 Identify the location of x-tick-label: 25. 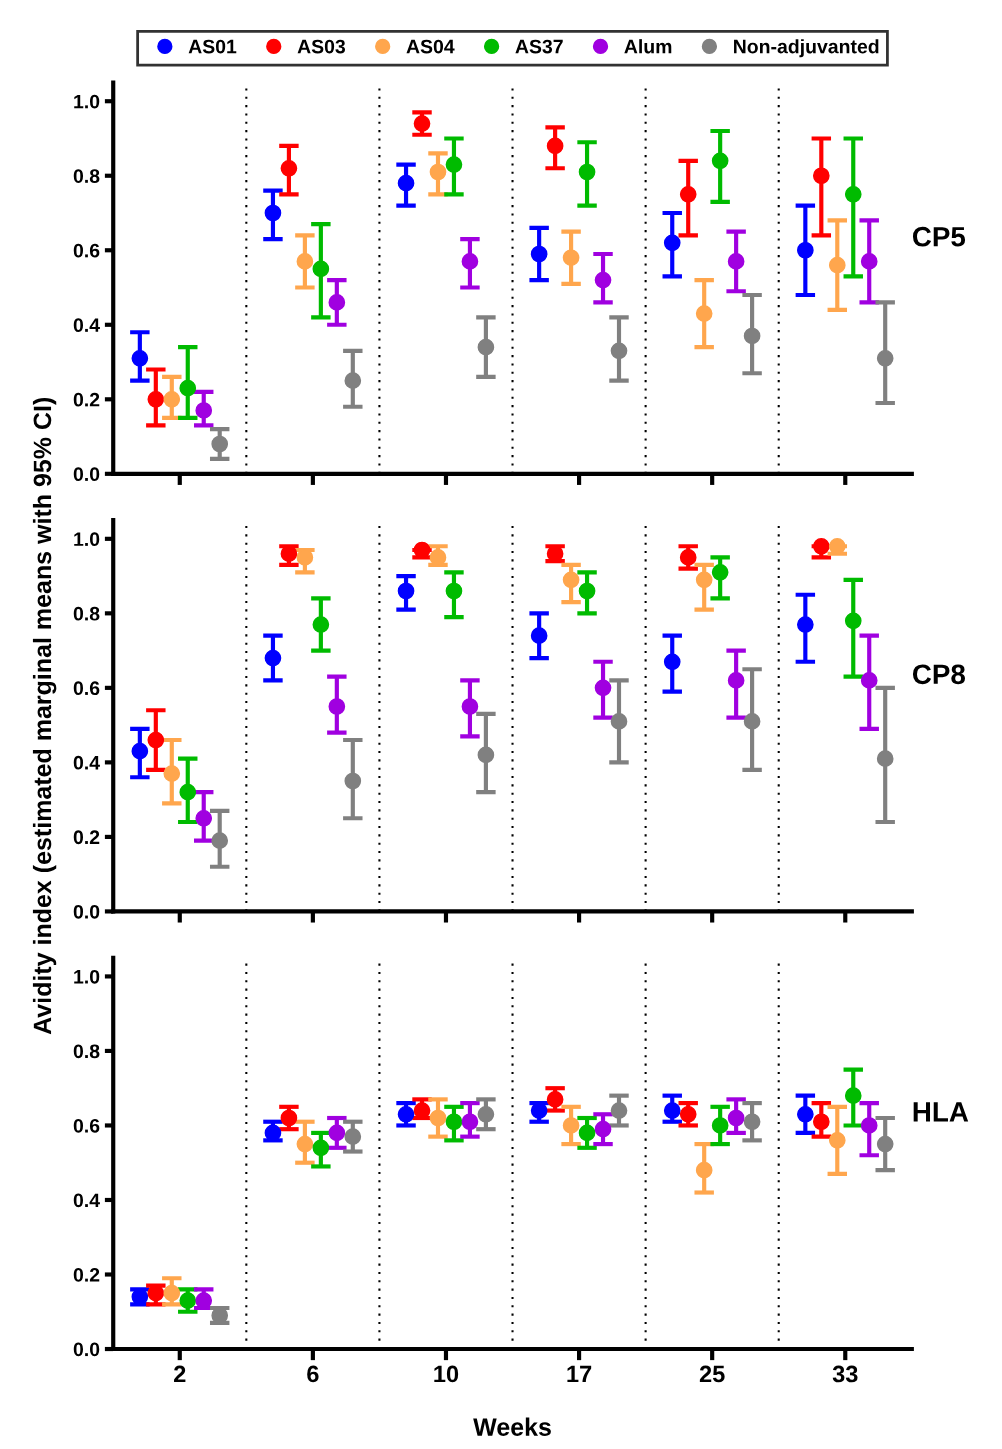
(712, 1374).